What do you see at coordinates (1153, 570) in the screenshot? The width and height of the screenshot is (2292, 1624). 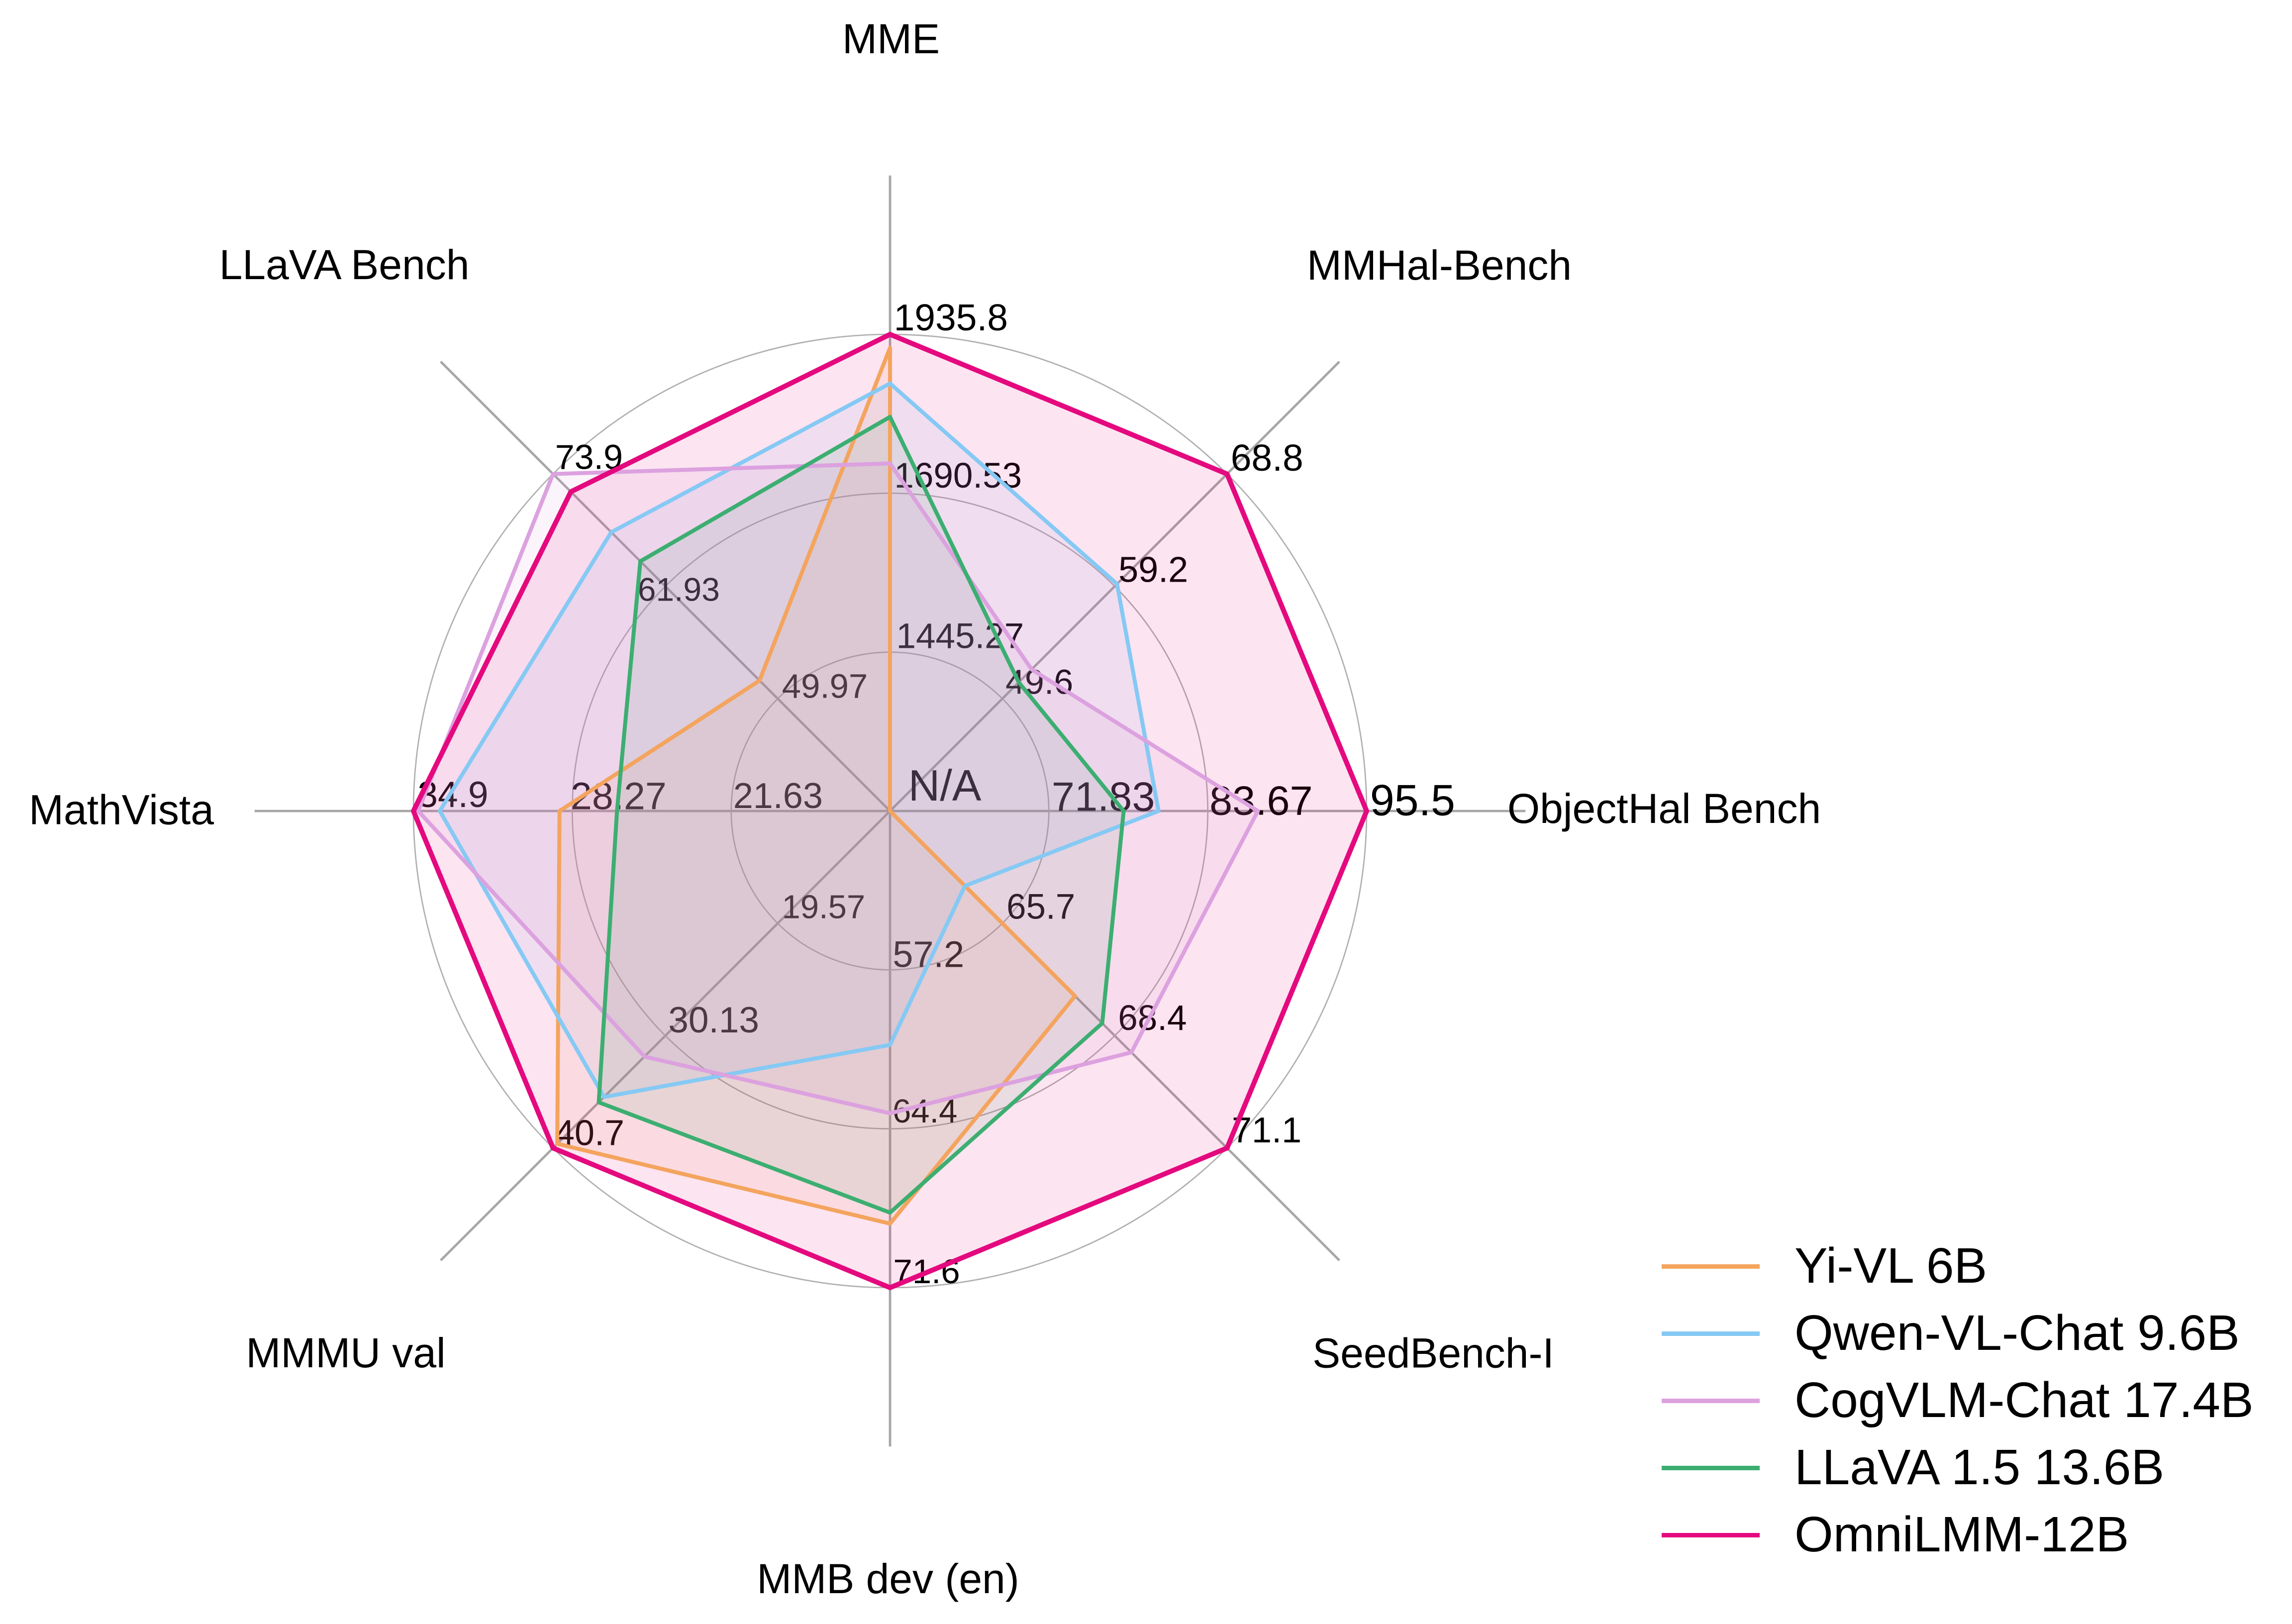 I see `svg-text: 59.2` at bounding box center [1153, 570].